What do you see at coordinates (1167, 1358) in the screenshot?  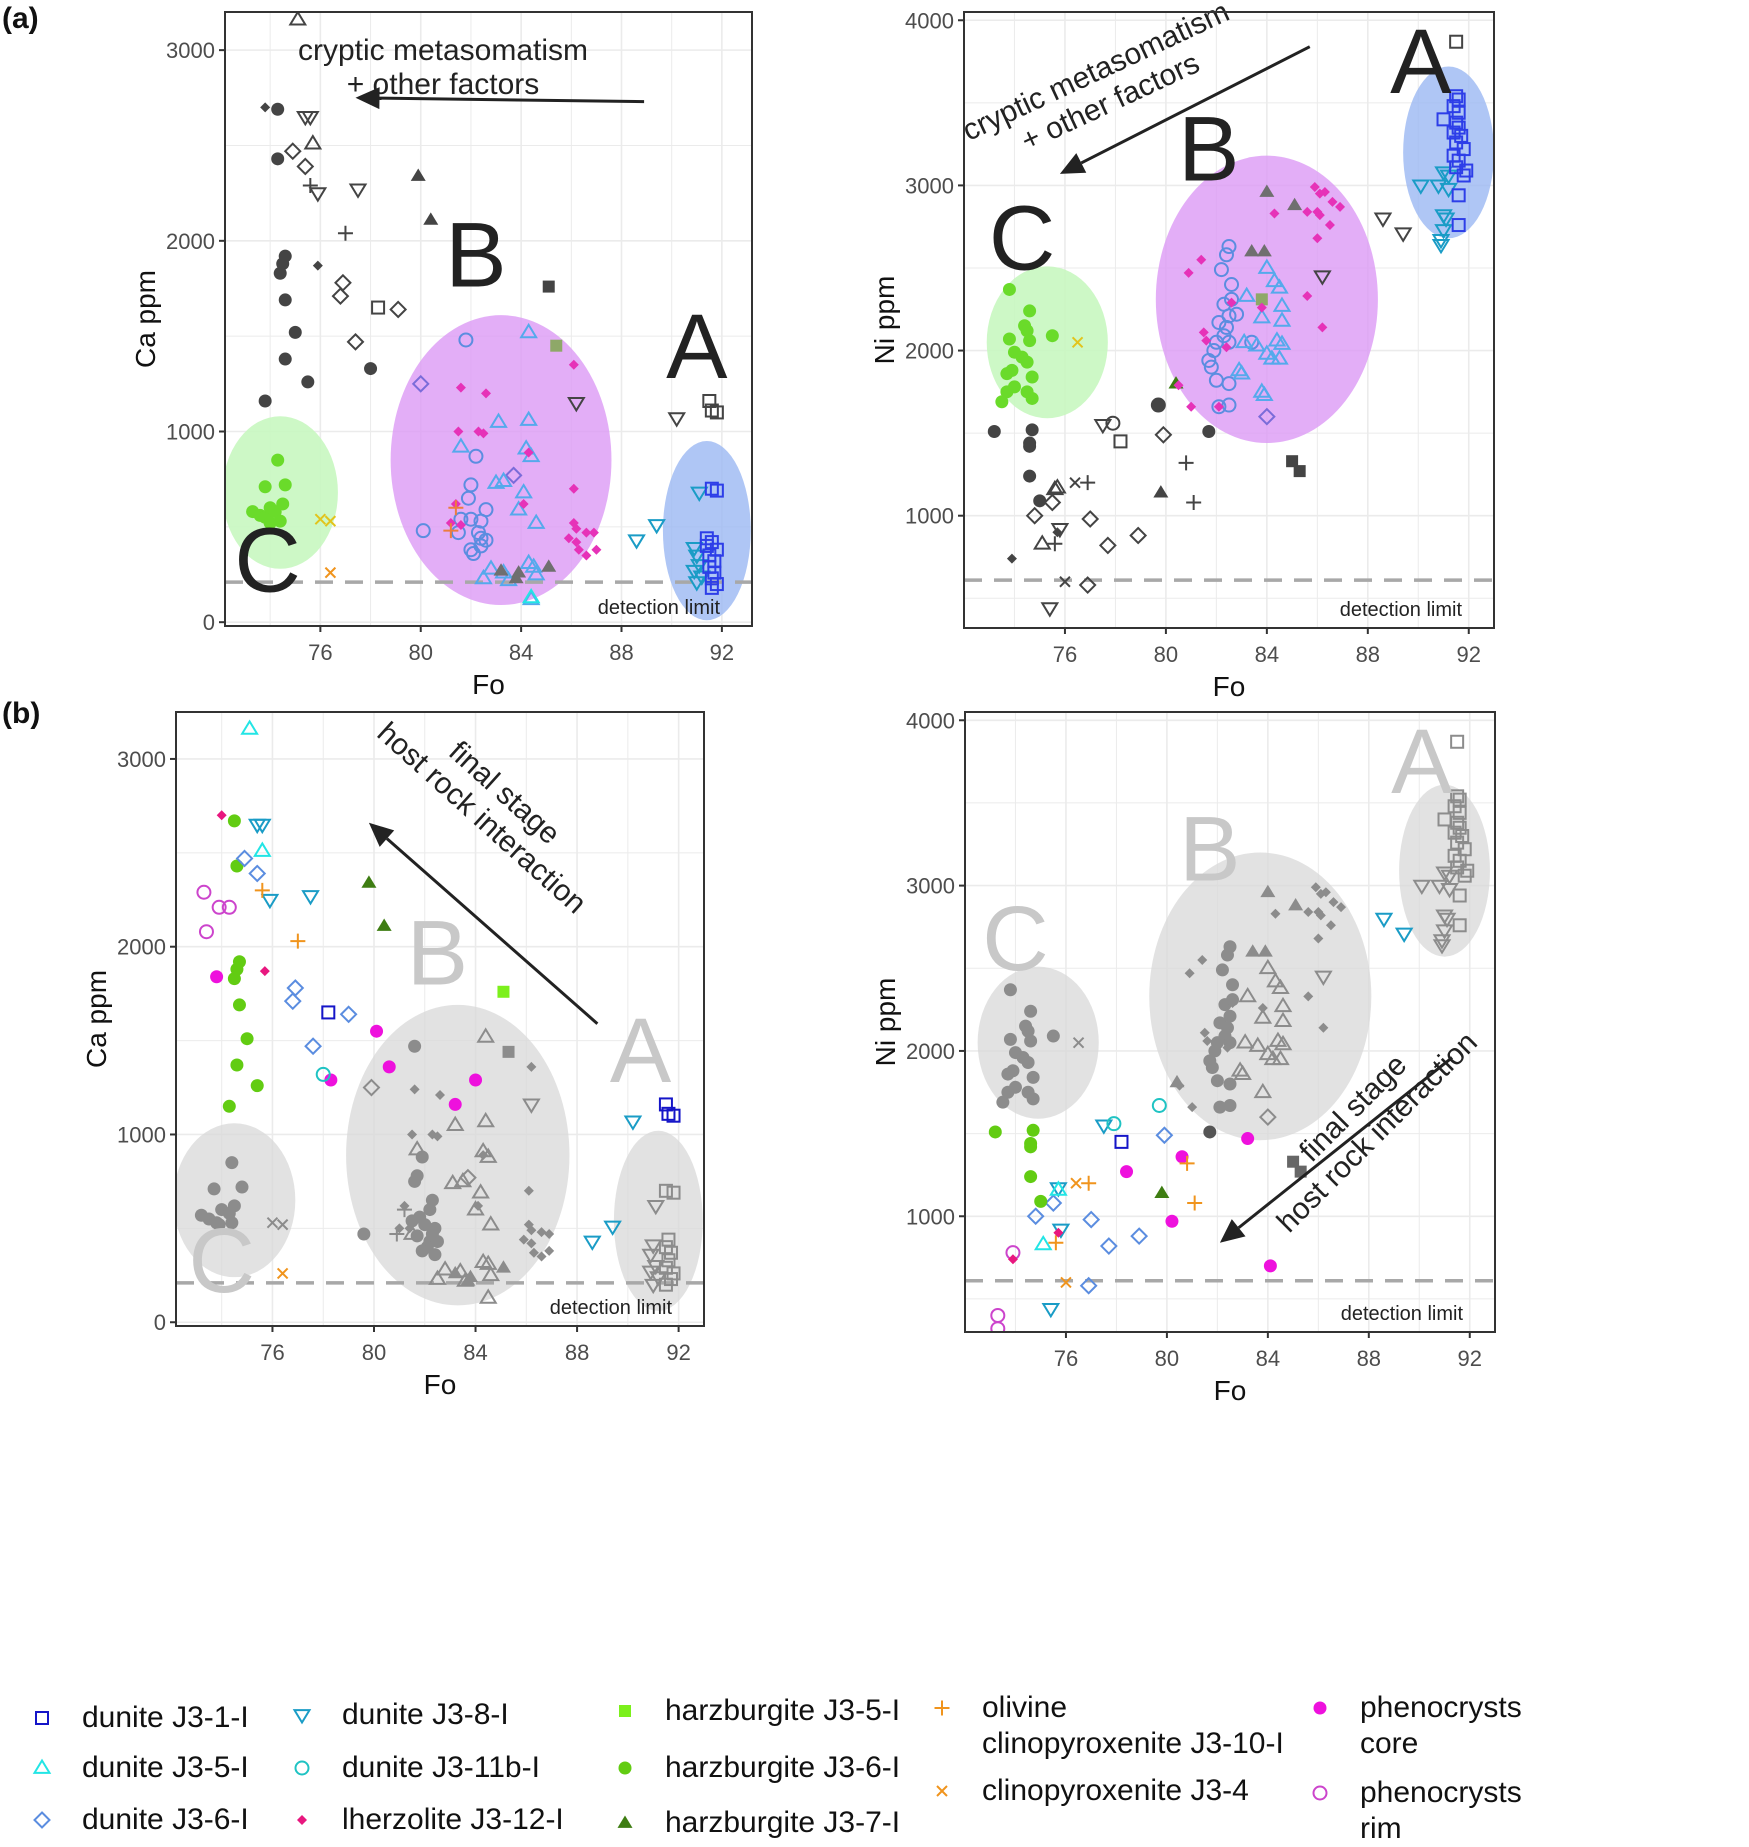 I see `x-tick-label: 80` at bounding box center [1167, 1358].